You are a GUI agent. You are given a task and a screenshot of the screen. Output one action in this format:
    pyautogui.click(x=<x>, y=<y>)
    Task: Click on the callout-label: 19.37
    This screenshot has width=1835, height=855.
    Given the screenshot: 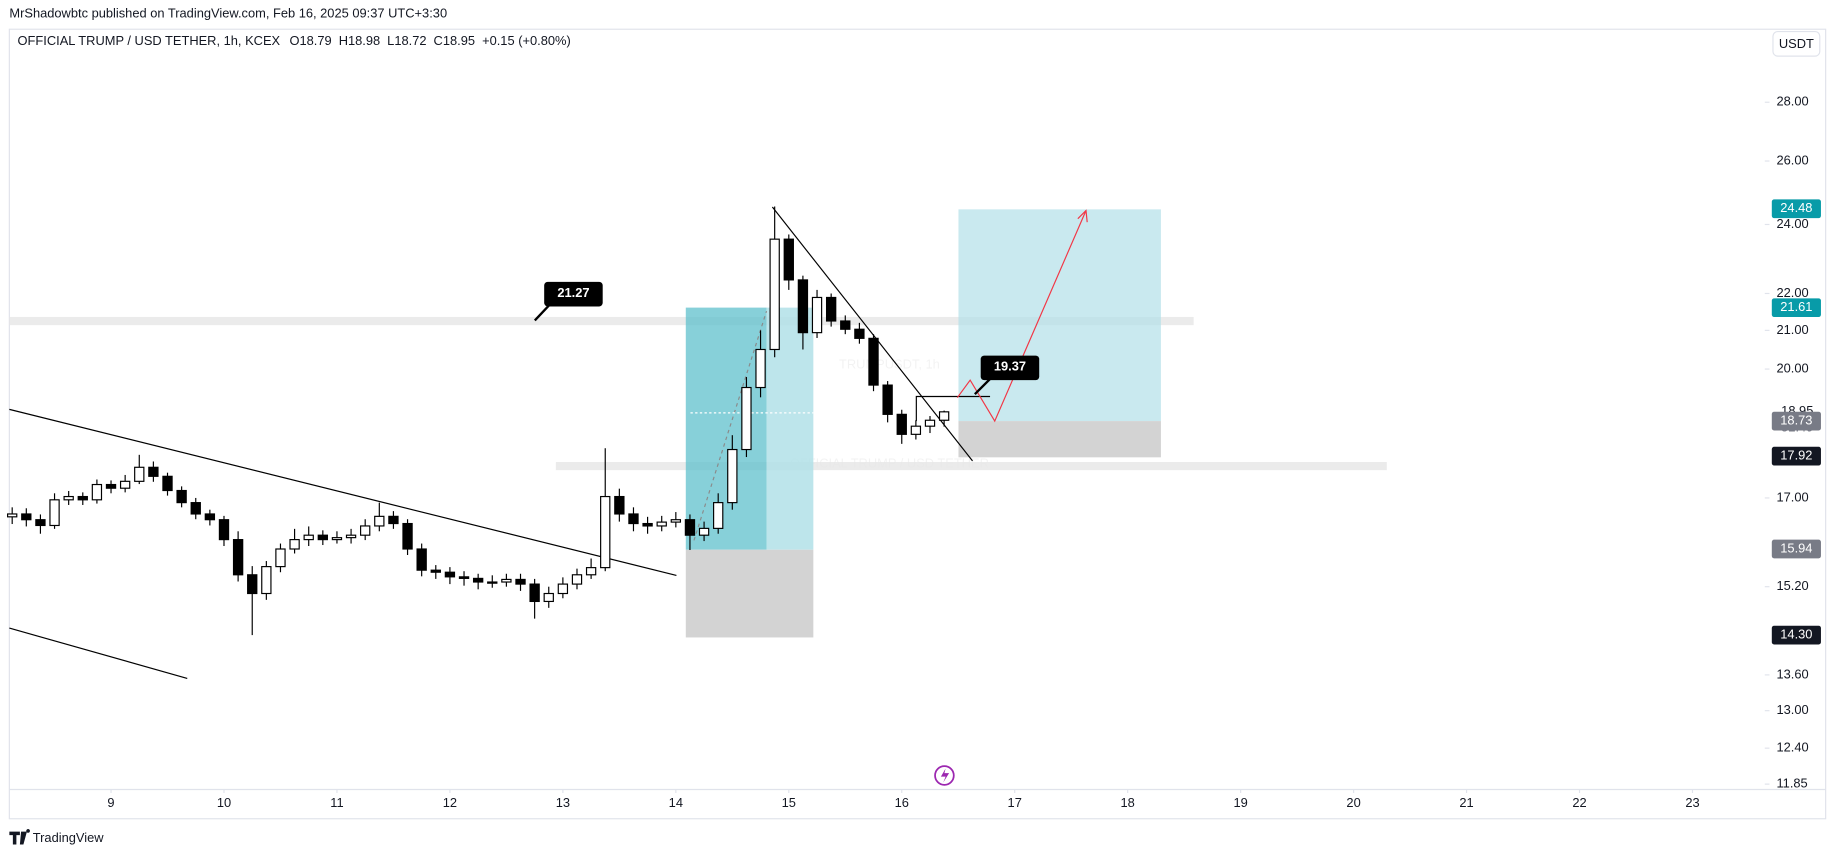 What is the action you would take?
    pyautogui.click(x=1010, y=366)
    